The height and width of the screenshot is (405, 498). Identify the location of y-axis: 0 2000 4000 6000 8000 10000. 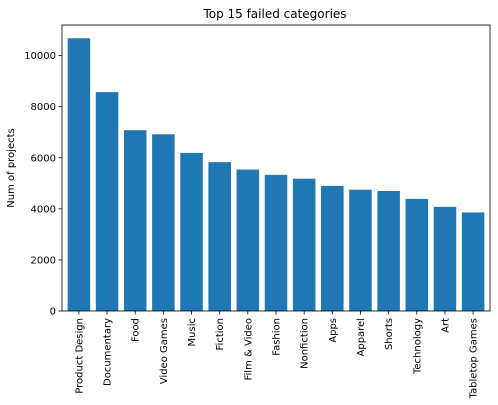
(43, 184).